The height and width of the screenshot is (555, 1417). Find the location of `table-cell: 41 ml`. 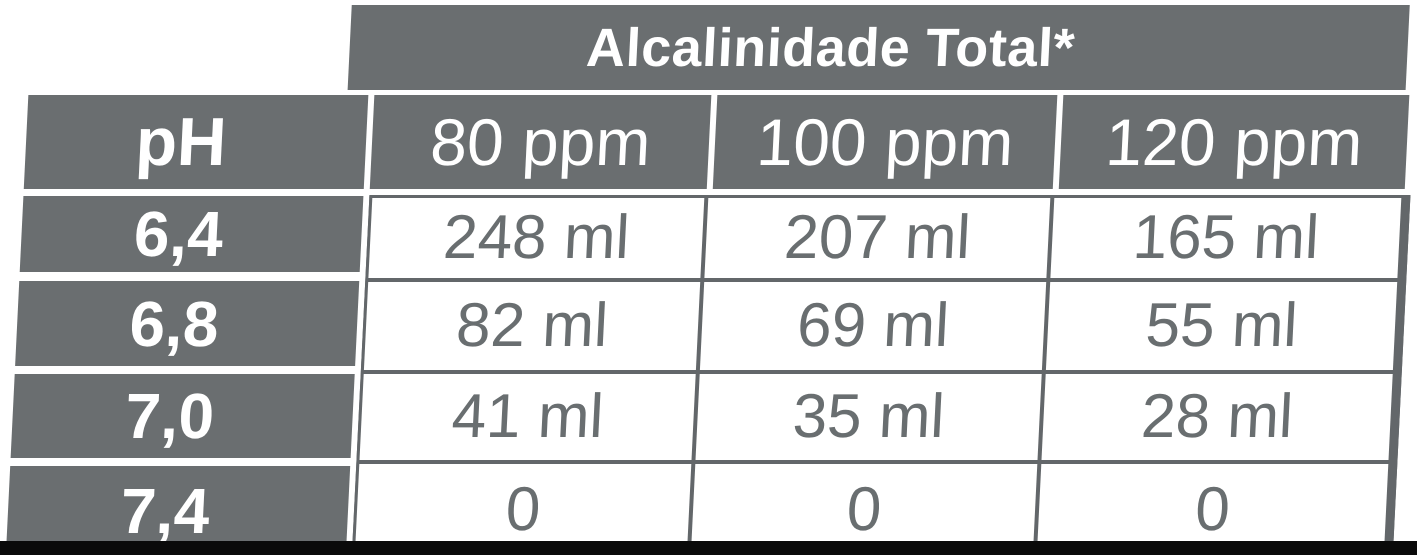

table-cell: 41 ml is located at coordinates (527, 417).